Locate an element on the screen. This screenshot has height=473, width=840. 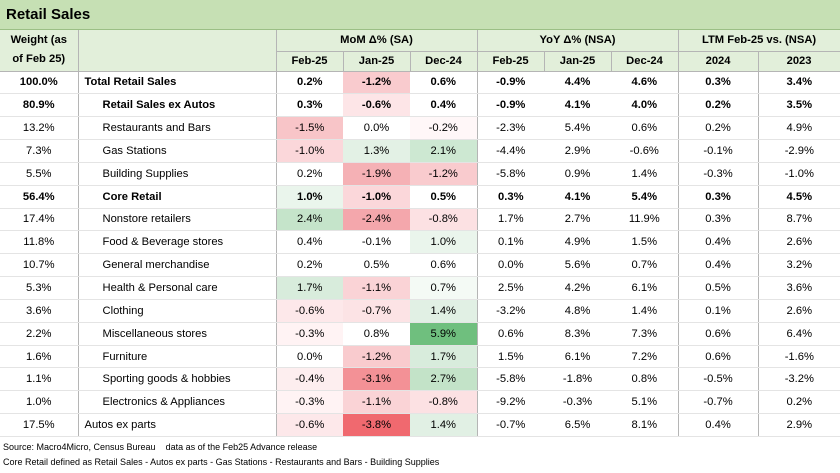
yoy-cell: 7.3% is located at coordinates (645, 334).